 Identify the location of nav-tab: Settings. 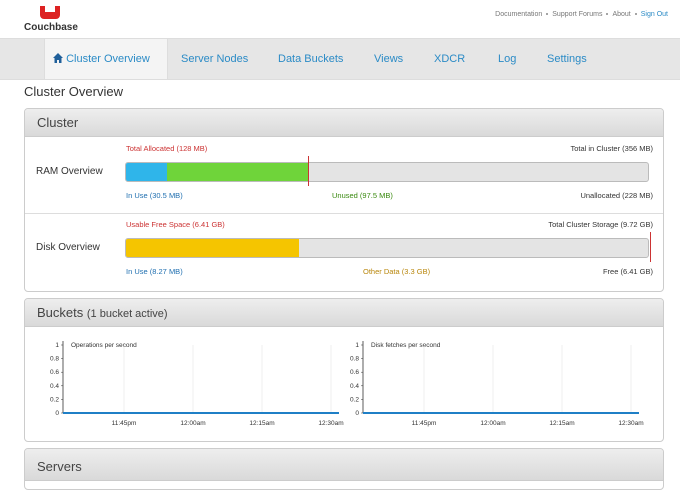
(567, 59).